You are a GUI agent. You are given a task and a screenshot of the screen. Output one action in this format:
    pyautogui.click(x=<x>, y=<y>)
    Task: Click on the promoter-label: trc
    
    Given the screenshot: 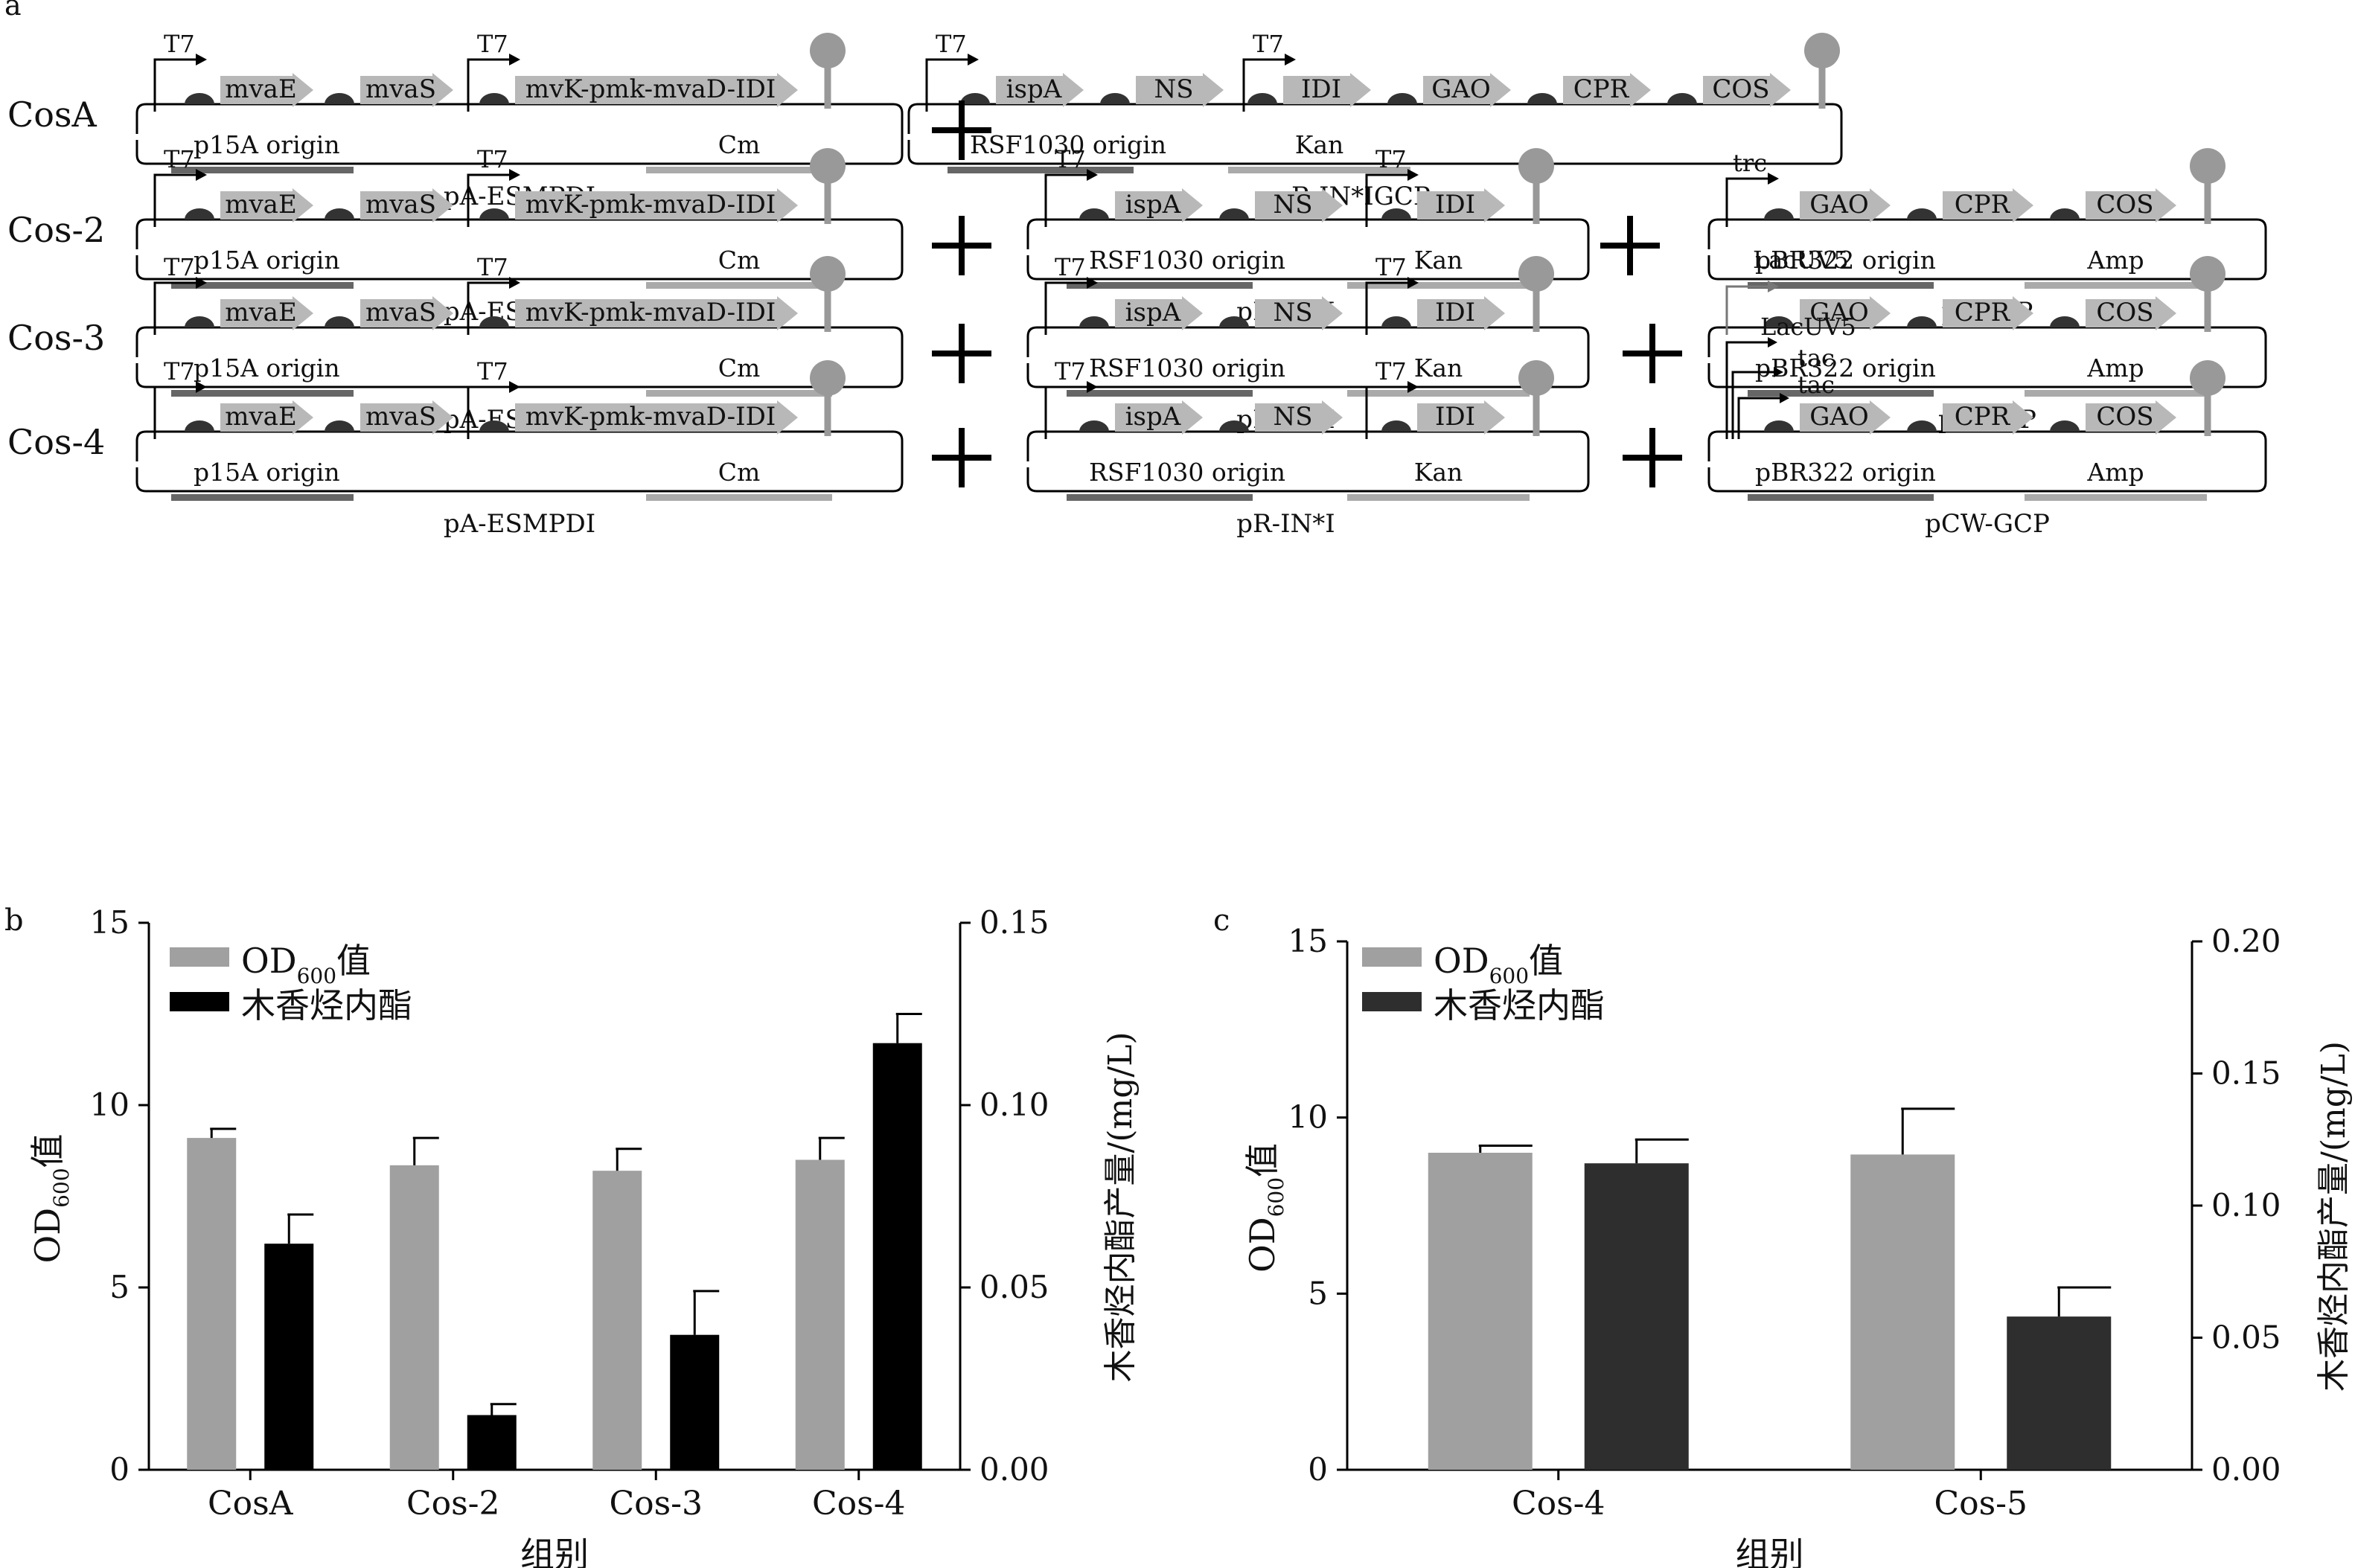 What is the action you would take?
    pyautogui.click(x=1750, y=163)
    